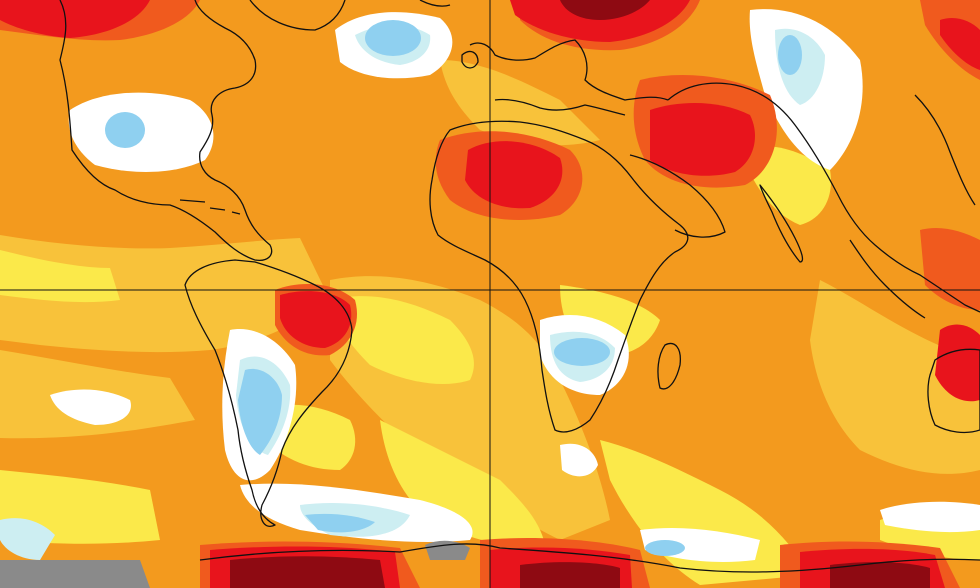 The height and width of the screenshot is (588, 980). I want to click on antarctica-coast, so click(589, 558).